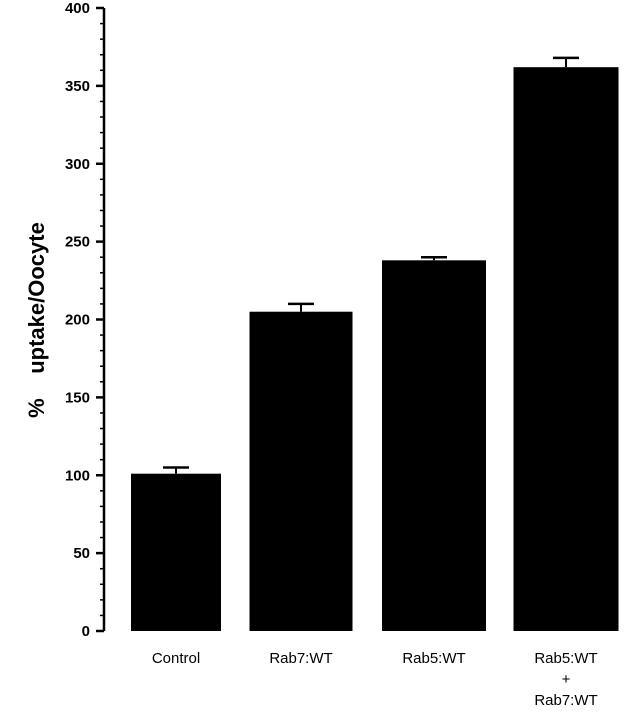 The height and width of the screenshot is (719, 643). What do you see at coordinates (176, 658) in the screenshot?
I see `x-tick-label: Control` at bounding box center [176, 658].